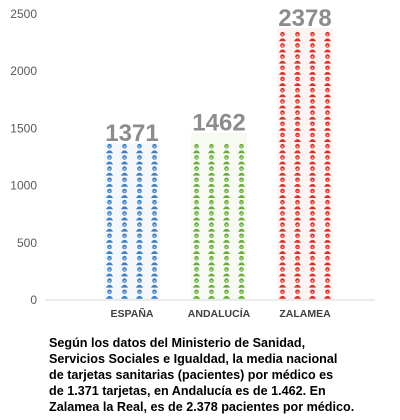  I want to click on category-label: ESPAÑA, so click(132, 313).